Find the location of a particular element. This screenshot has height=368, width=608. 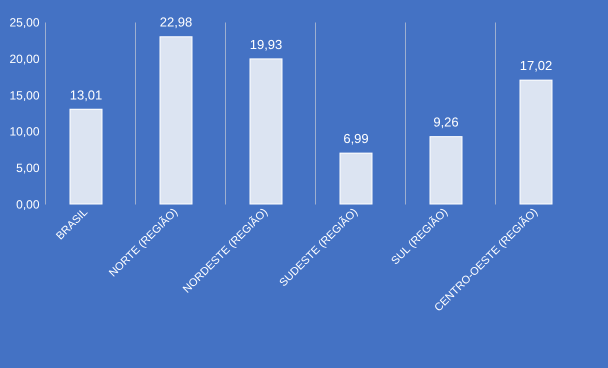

data-label: 6,99 is located at coordinates (356, 138).